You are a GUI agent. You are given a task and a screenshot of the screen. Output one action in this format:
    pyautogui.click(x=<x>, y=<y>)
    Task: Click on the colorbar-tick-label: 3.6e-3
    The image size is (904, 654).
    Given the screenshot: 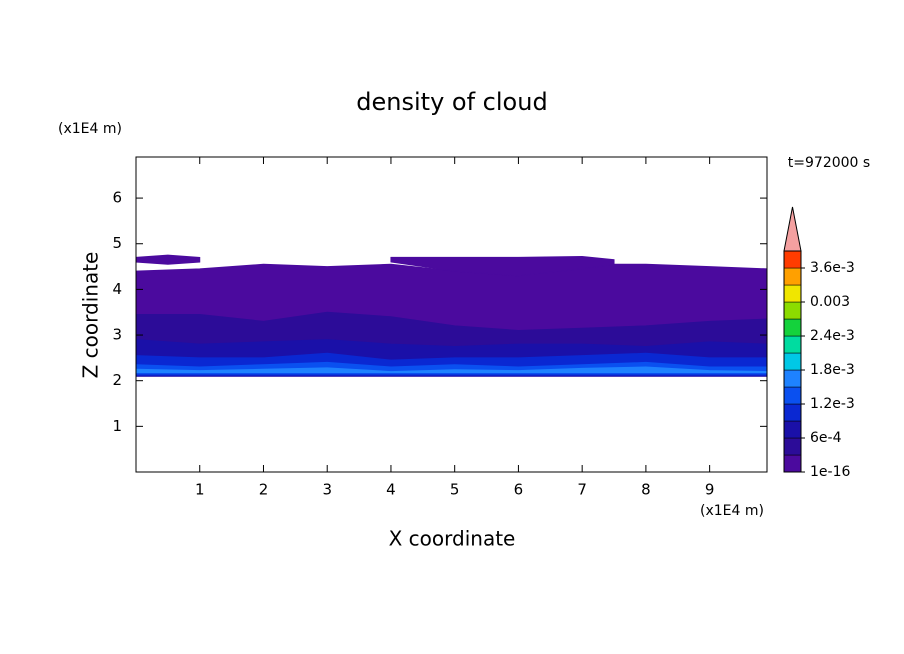 What is the action you would take?
    pyautogui.click(x=832, y=268)
    